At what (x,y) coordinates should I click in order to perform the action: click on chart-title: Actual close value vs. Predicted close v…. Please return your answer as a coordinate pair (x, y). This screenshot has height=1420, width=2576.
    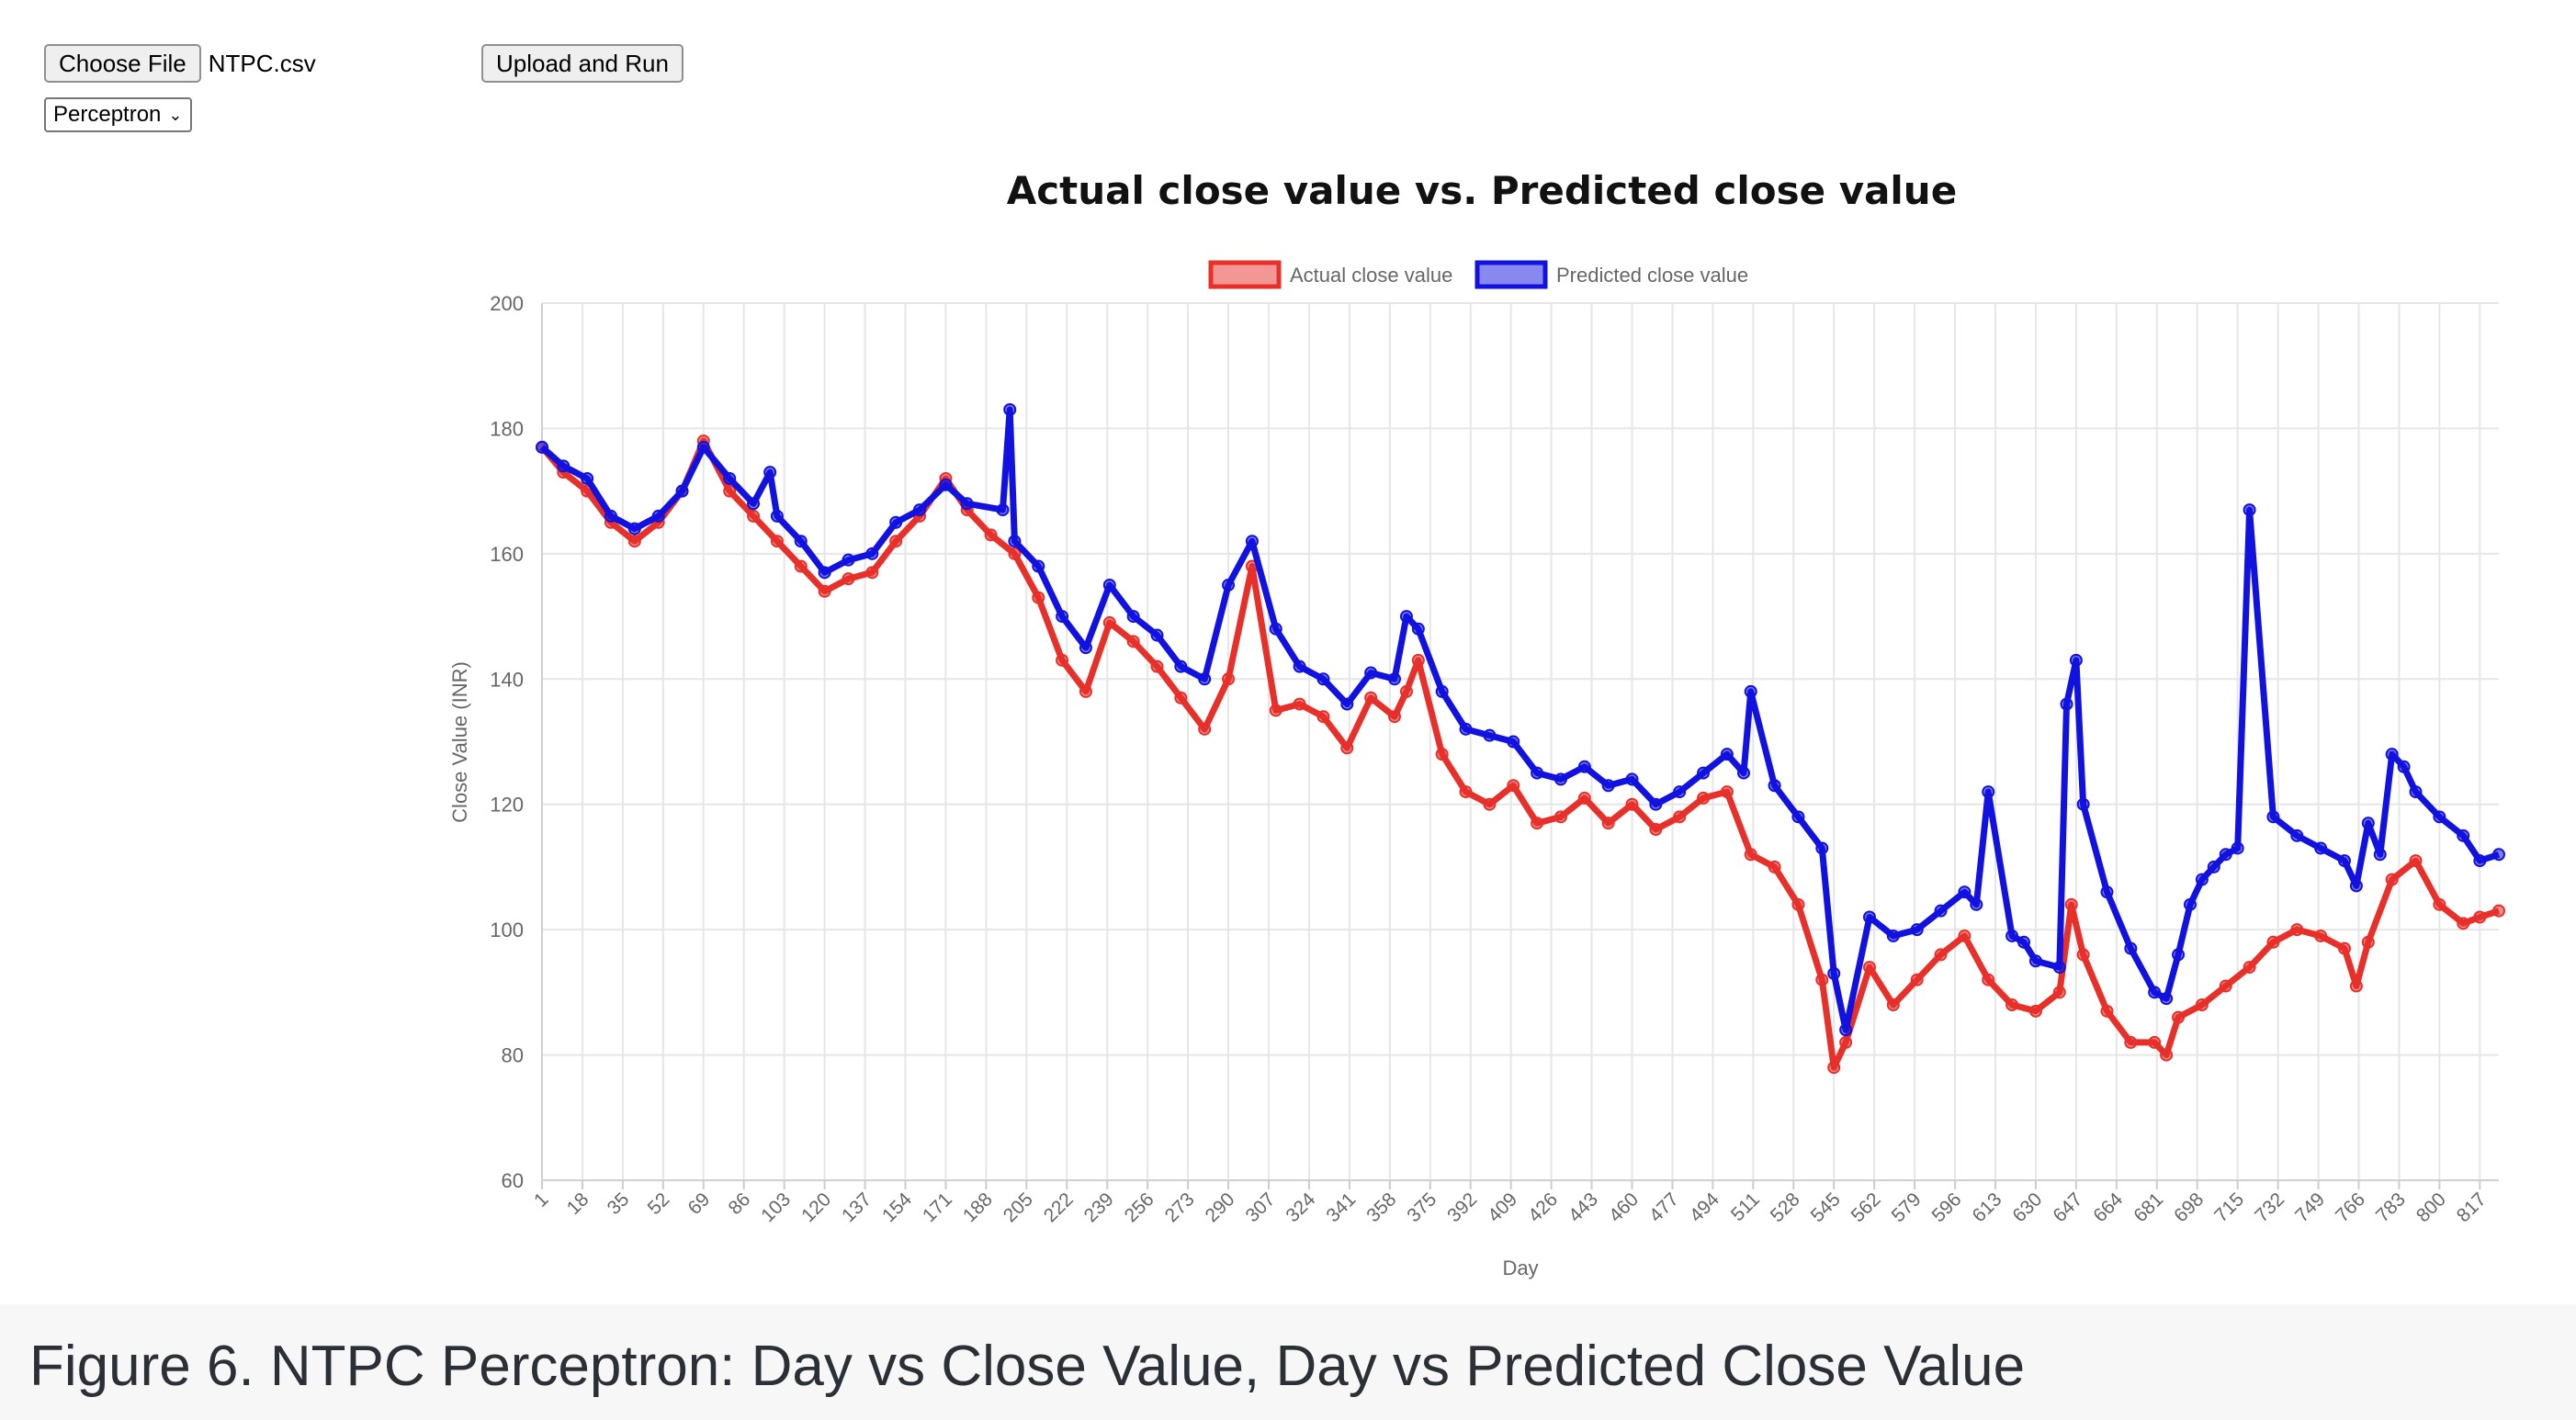
    Looking at the image, I should click on (1482, 191).